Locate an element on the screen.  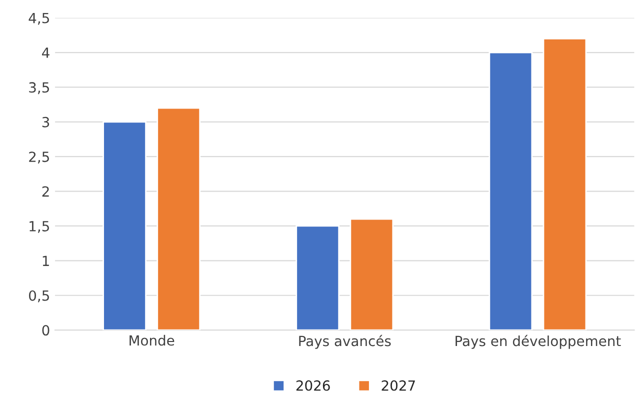
y-tick-label: 4,5 is located at coordinates (38, 18).